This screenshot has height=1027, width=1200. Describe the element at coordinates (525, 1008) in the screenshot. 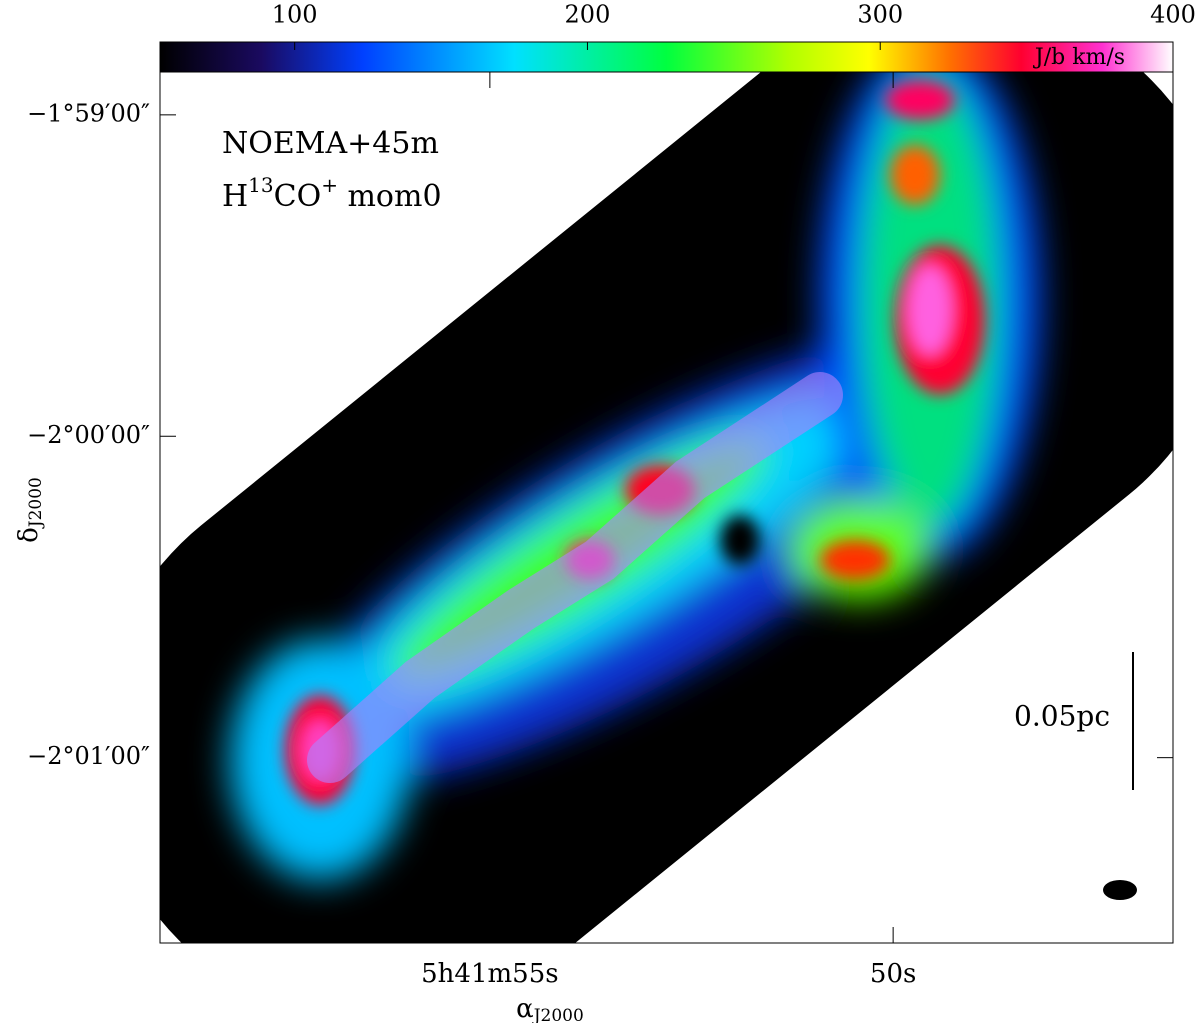

I see `x-axis-symbol: α` at that location.